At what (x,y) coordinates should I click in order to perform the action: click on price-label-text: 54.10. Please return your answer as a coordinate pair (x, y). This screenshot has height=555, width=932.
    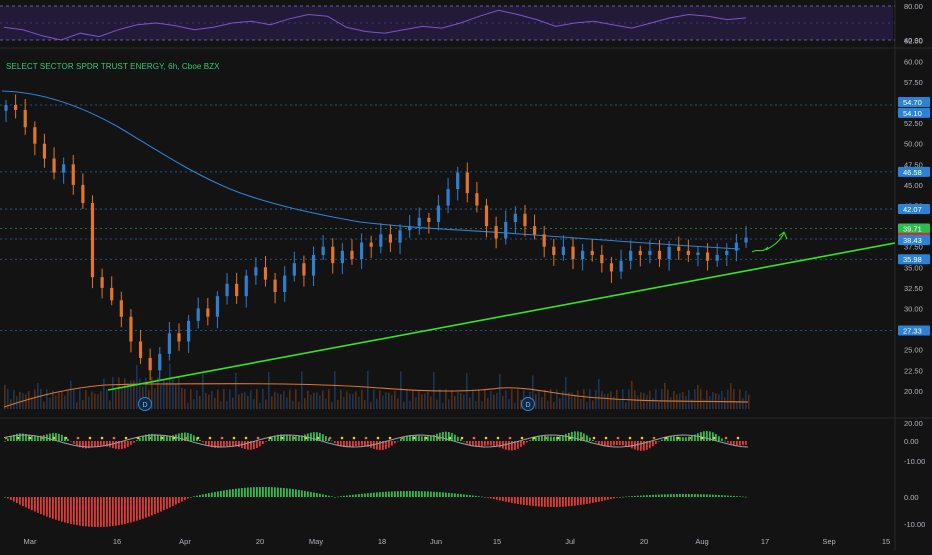
    Looking at the image, I should click on (912, 113).